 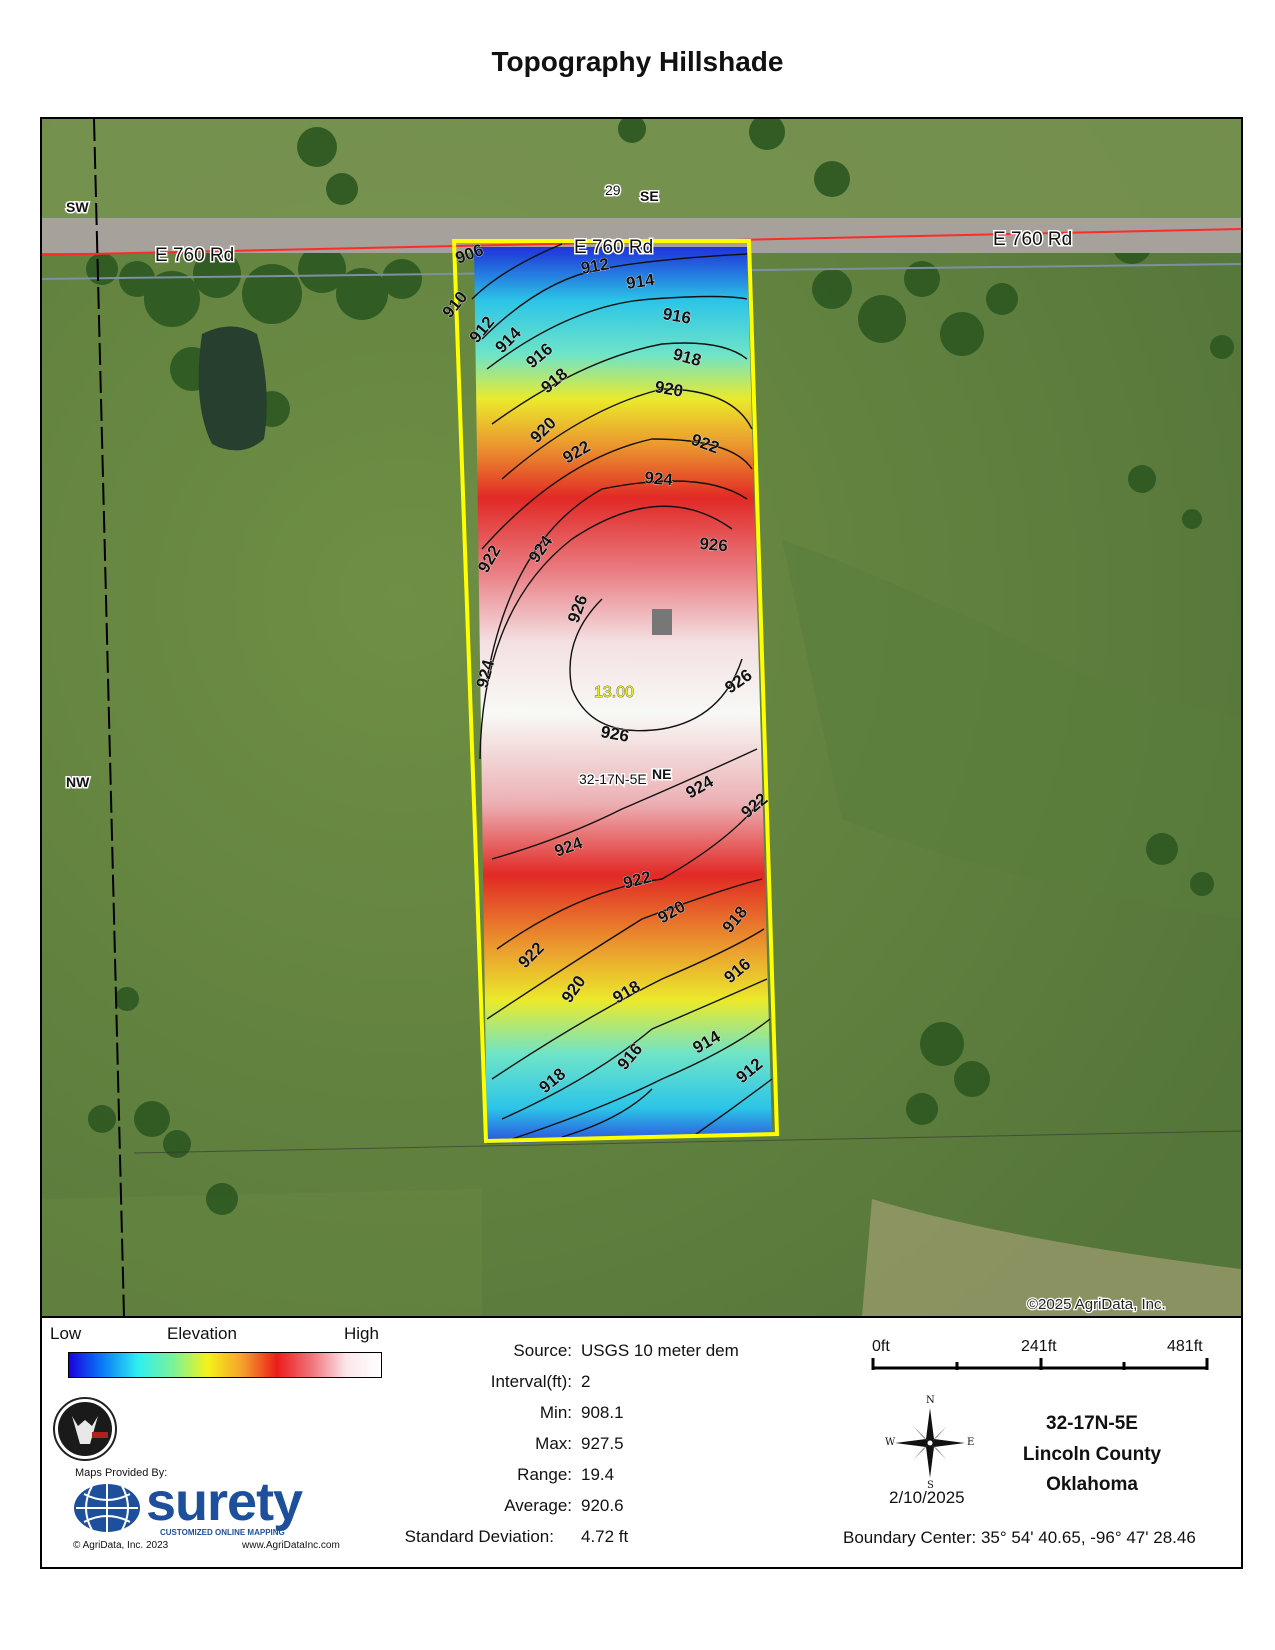 I want to click on legend-low-label: Low, so click(x=66, y=1333).